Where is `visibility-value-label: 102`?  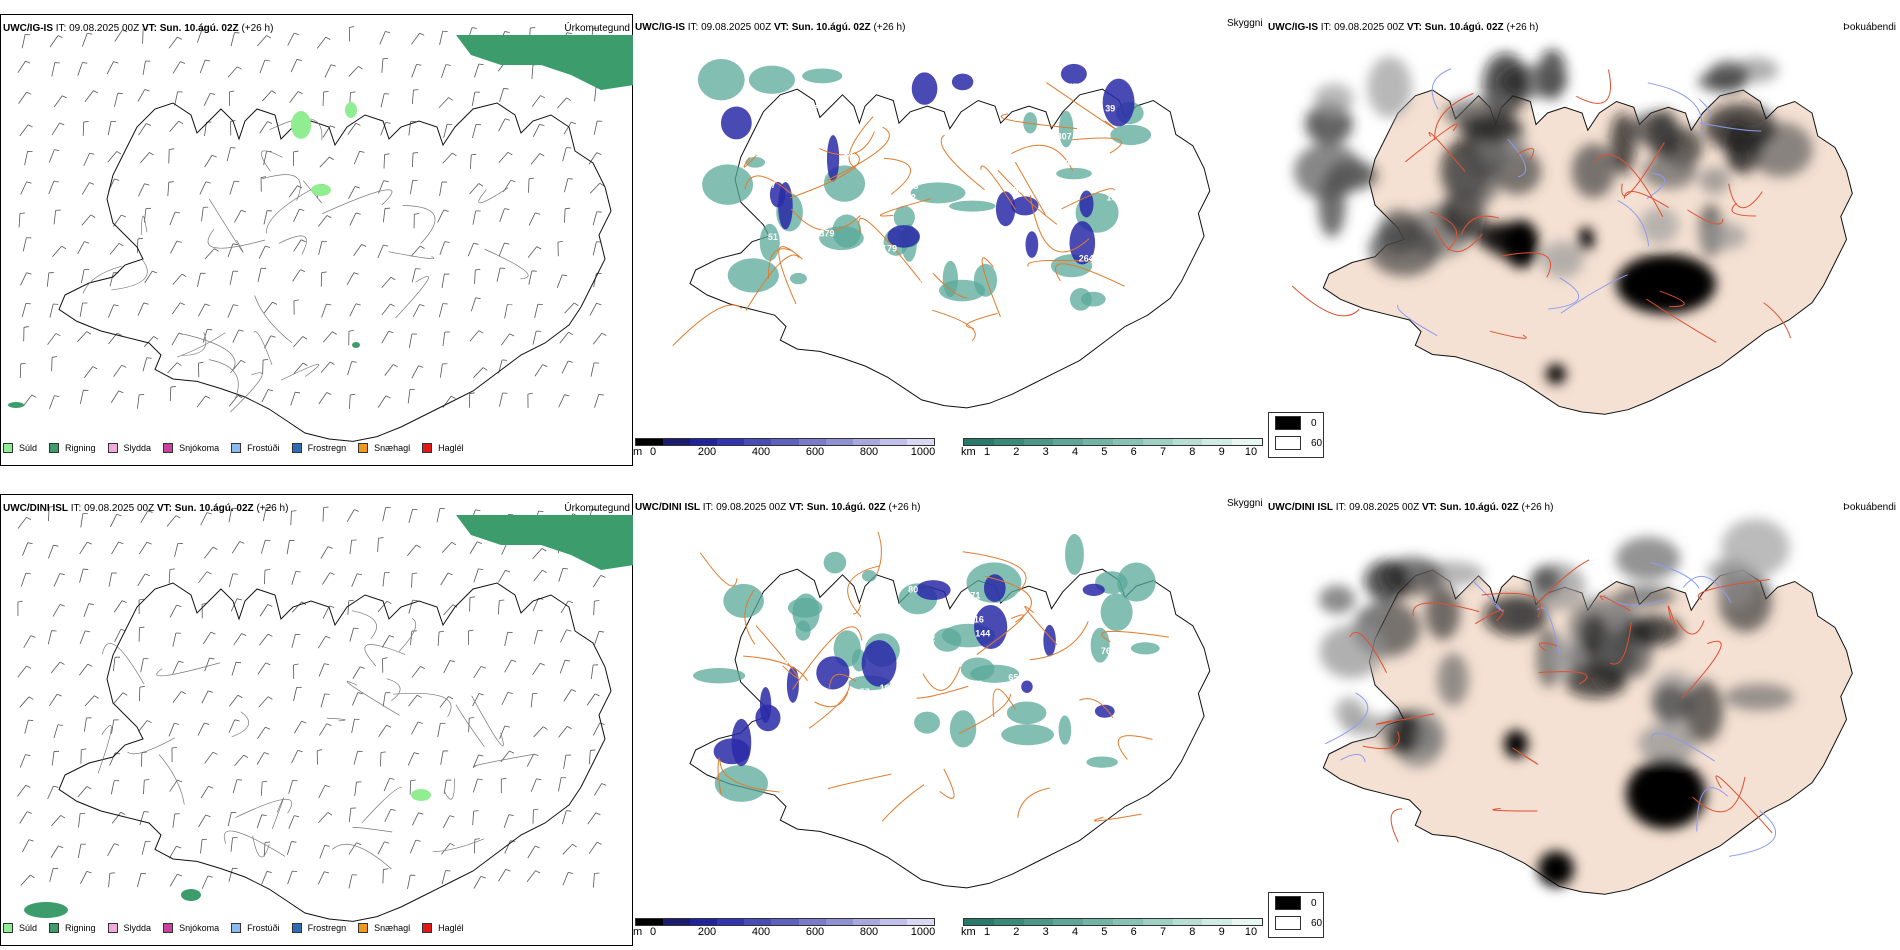
visibility-value-label: 102 is located at coordinates (887, 688).